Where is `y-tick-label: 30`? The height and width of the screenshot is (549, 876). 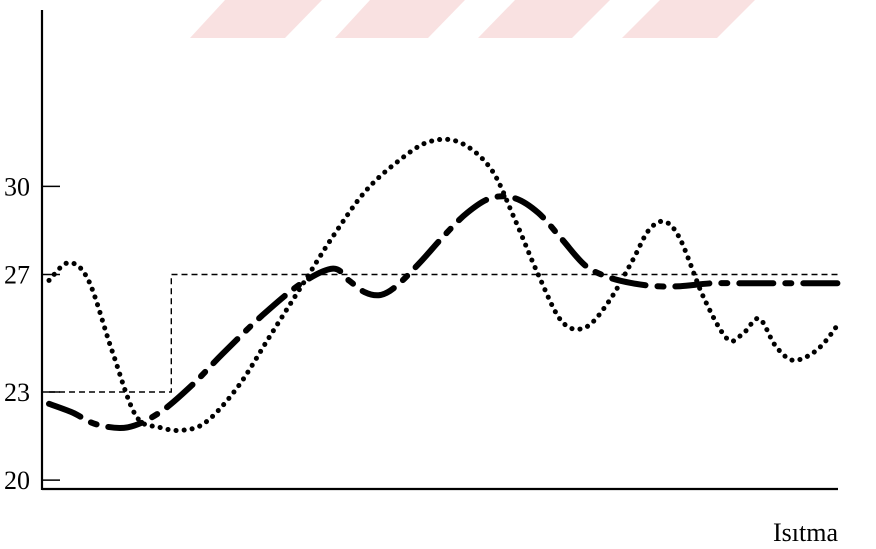
y-tick-label: 30 is located at coordinates (17, 186).